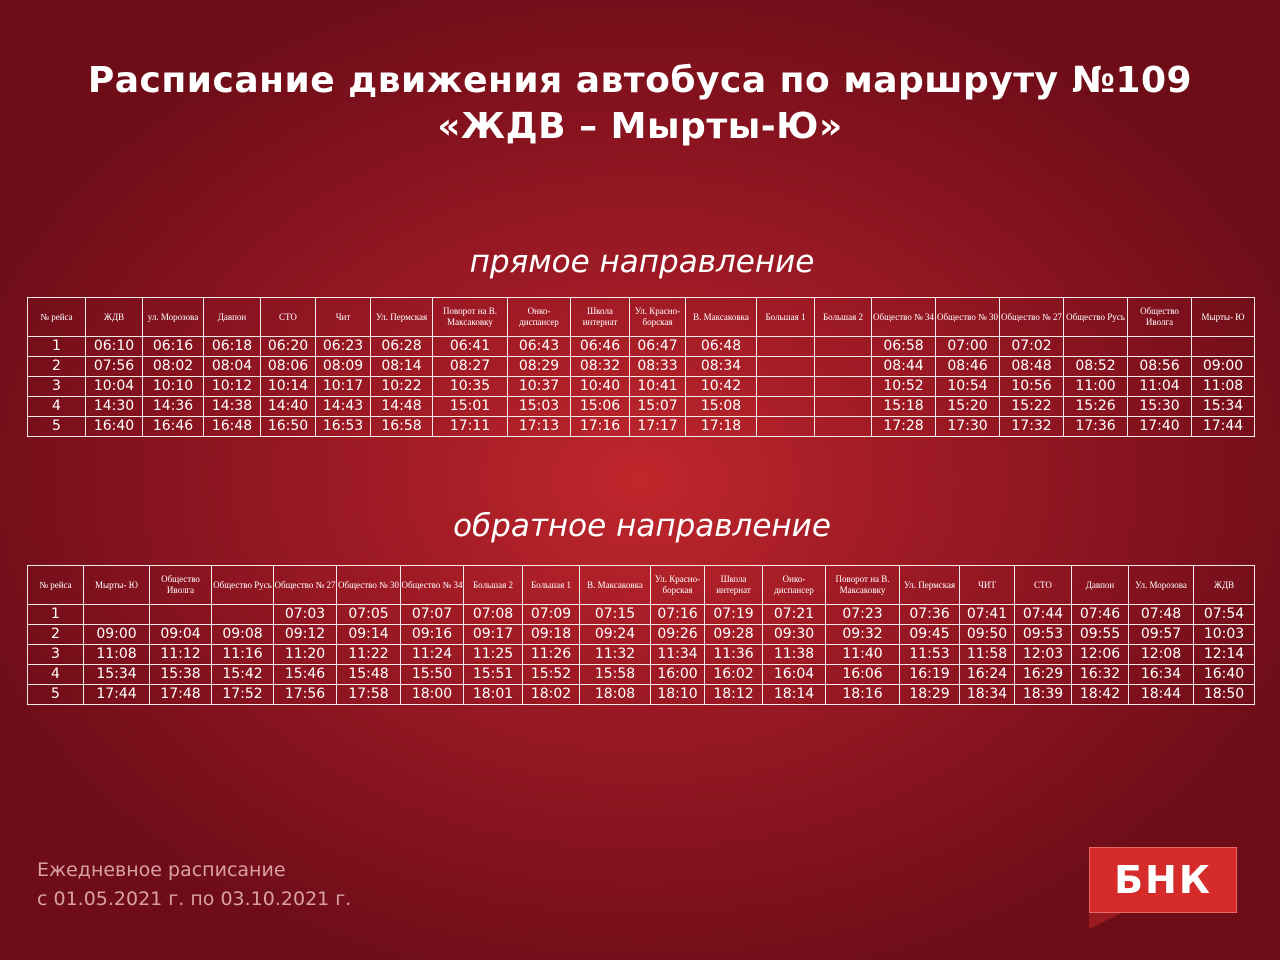  What do you see at coordinates (56, 366) in the screenshot?
I see `trip-number-cell: 2` at bounding box center [56, 366].